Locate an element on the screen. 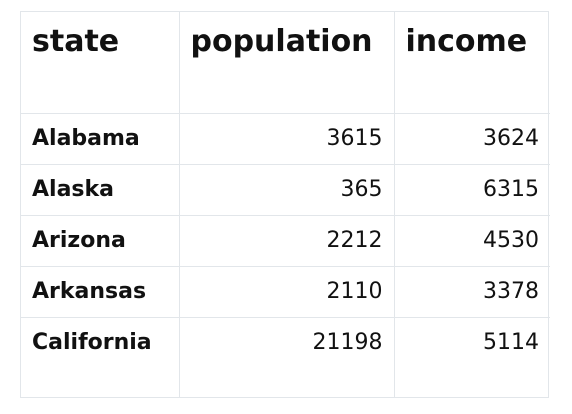 This screenshot has width=572, height=414. population-cell: 3615 is located at coordinates (286, 139).